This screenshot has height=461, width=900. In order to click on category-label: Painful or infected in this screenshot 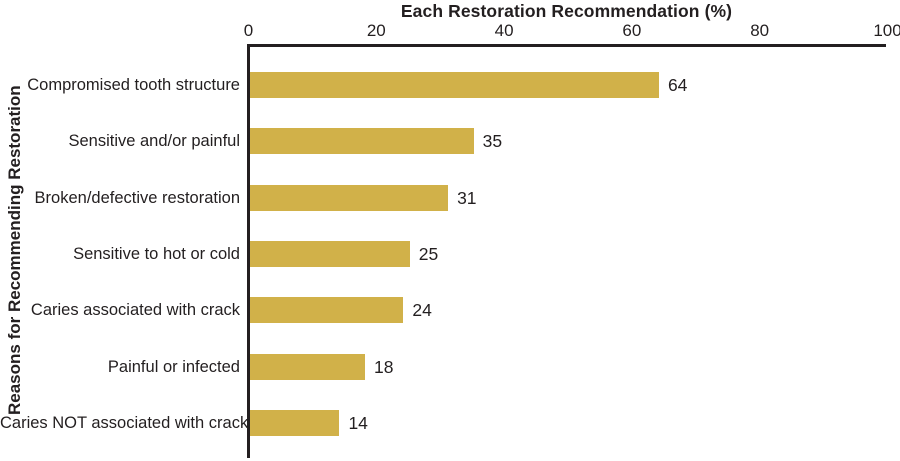, I will do `click(173, 366)`.